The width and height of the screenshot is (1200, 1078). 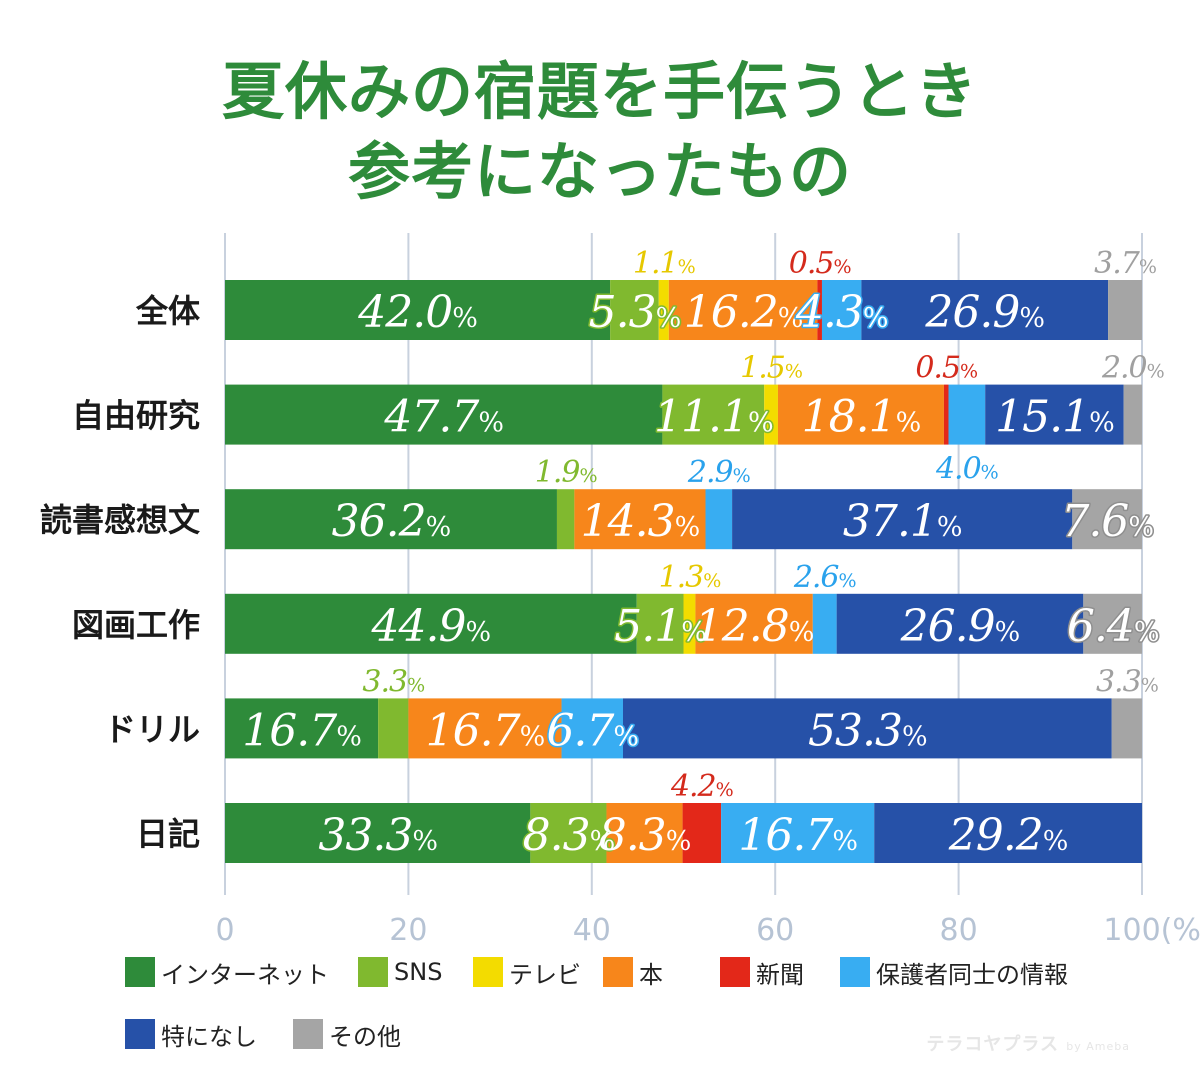 I want to click on legend-label: 新聞, so click(x=780, y=974).